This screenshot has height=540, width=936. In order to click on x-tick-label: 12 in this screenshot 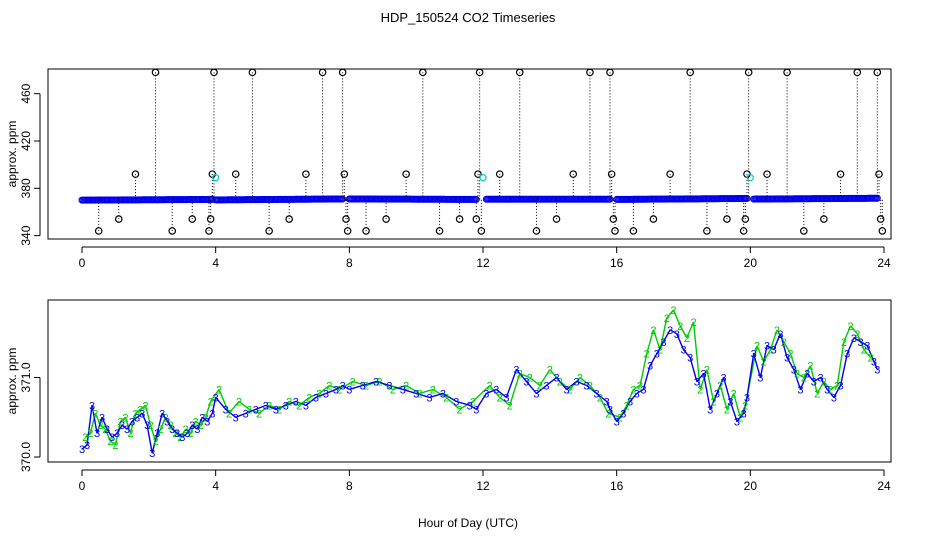, I will do `click(483, 263)`.